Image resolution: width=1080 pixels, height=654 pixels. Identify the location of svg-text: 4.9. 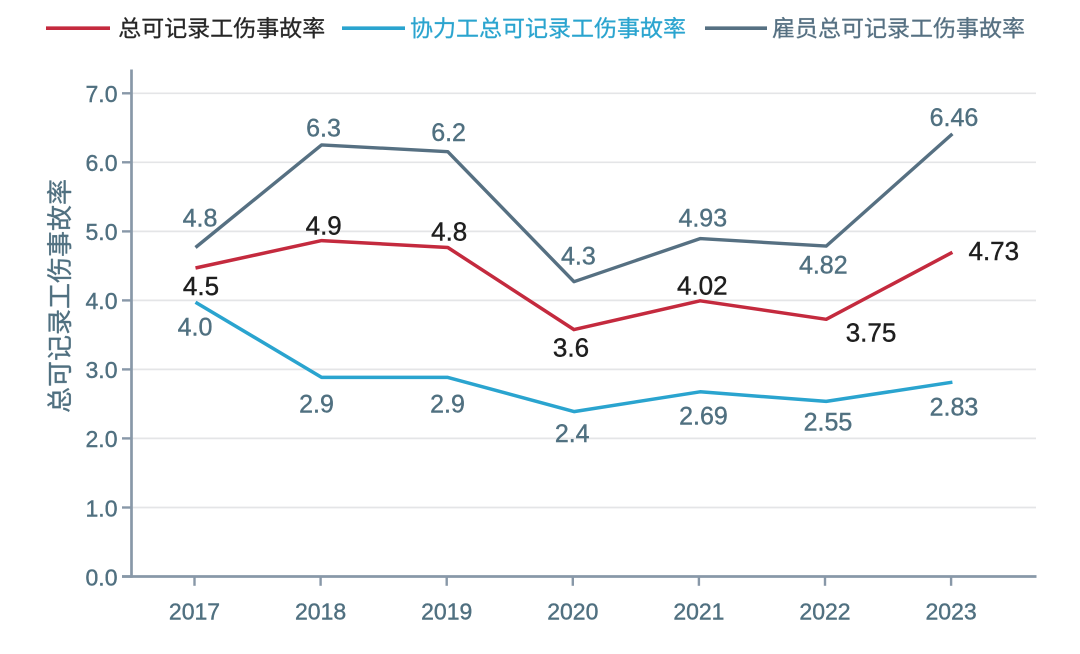
(324, 225).